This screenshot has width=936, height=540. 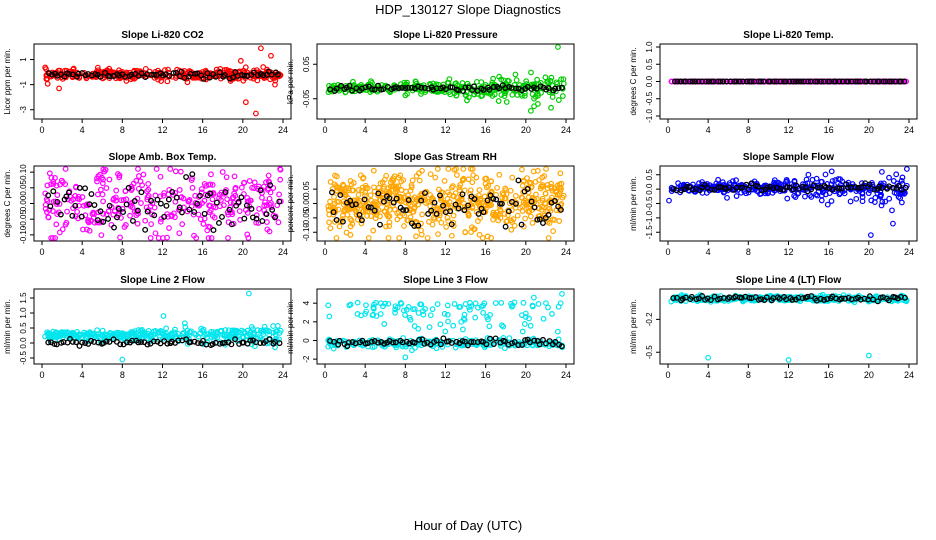 What do you see at coordinates (243, 375) in the screenshot?
I see `x-tick-label: 20` at bounding box center [243, 375].